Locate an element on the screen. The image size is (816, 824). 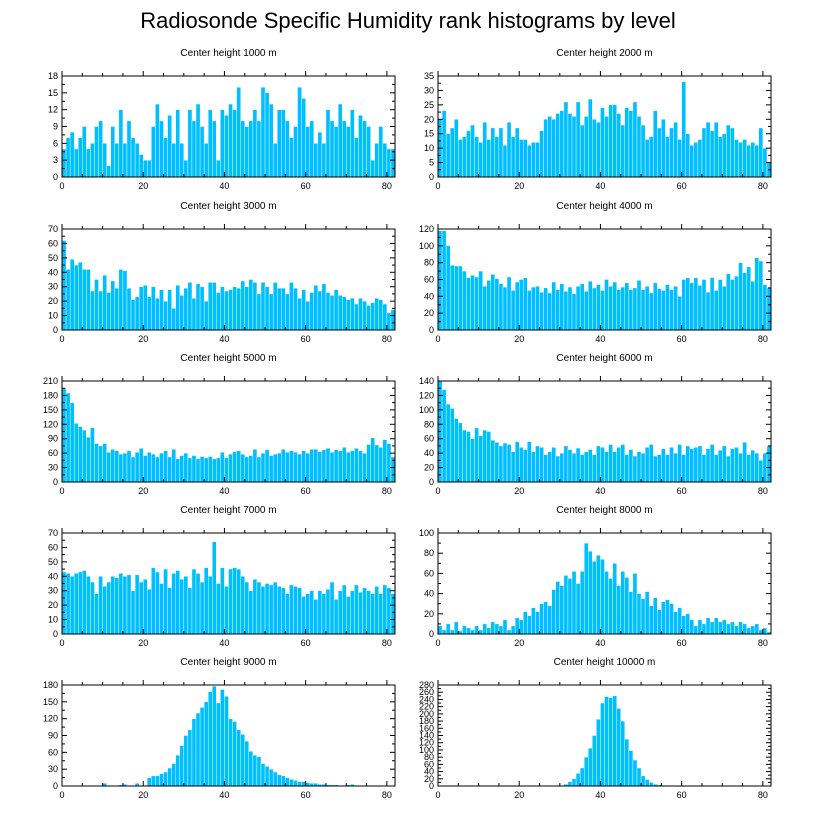
panel-title: Center height 1000 m is located at coordinates (228, 53).